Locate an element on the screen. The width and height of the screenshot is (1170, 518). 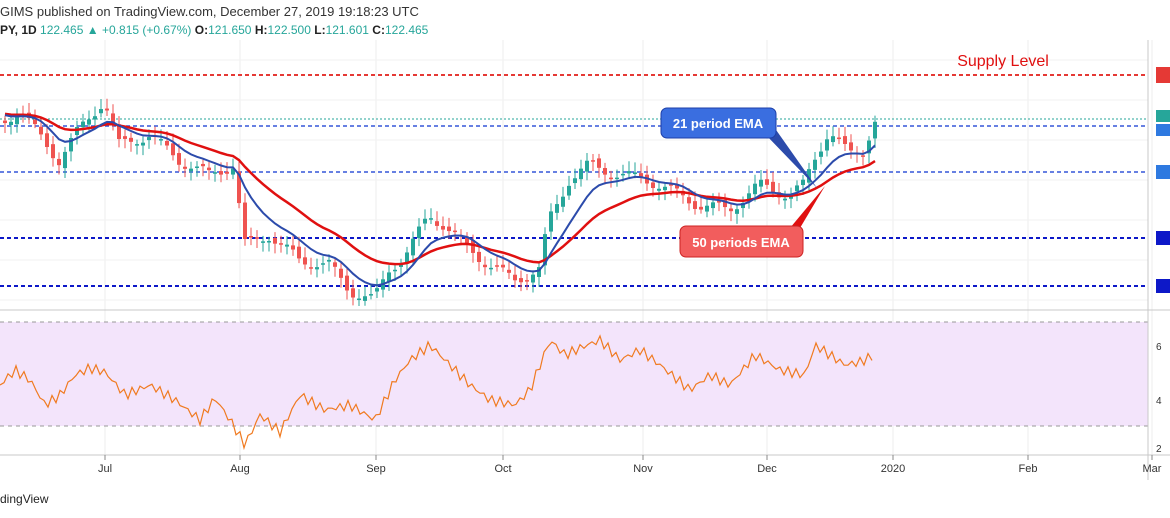
rsi-tick-label: 6 is located at coordinates (1159, 347).